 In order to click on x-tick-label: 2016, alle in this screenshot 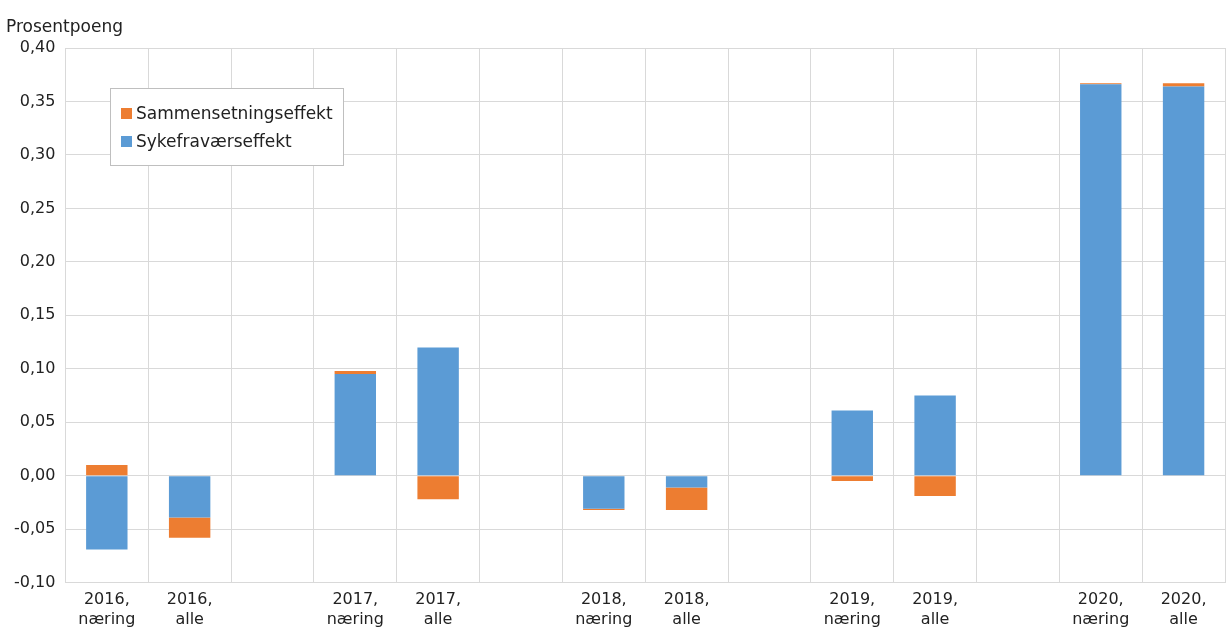, I will do `click(189, 608)`.